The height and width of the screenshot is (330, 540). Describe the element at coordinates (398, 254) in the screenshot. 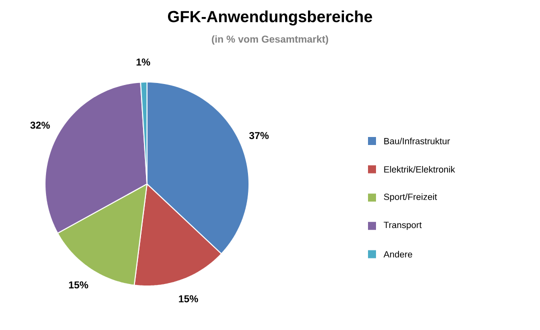

I see `legend-label: Andere` at that location.